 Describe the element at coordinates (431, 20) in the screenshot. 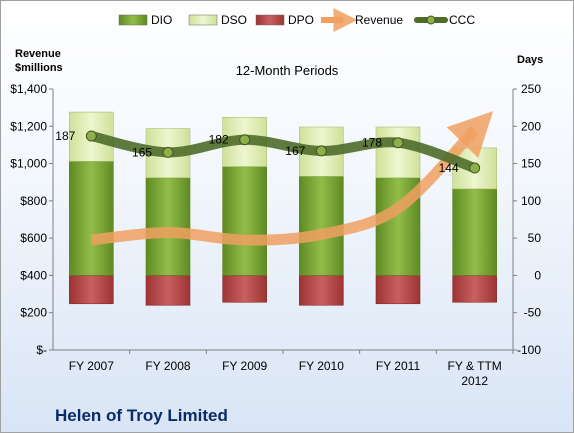

I see `legend-marker-ccc` at that location.